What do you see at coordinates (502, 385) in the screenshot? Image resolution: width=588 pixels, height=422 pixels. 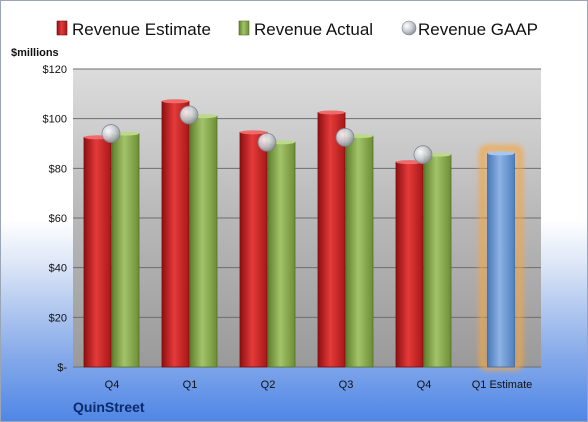 I see `x-tick-label: Q1 Estimate` at bounding box center [502, 385].